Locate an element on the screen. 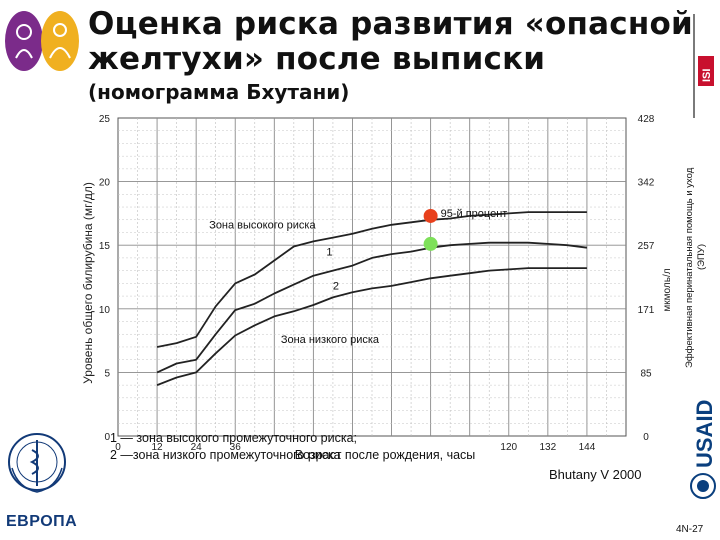 Image resolution: width=720 pixels, height=540 pixels. title-line-2: желтухи» после выписки is located at coordinates (317, 59).